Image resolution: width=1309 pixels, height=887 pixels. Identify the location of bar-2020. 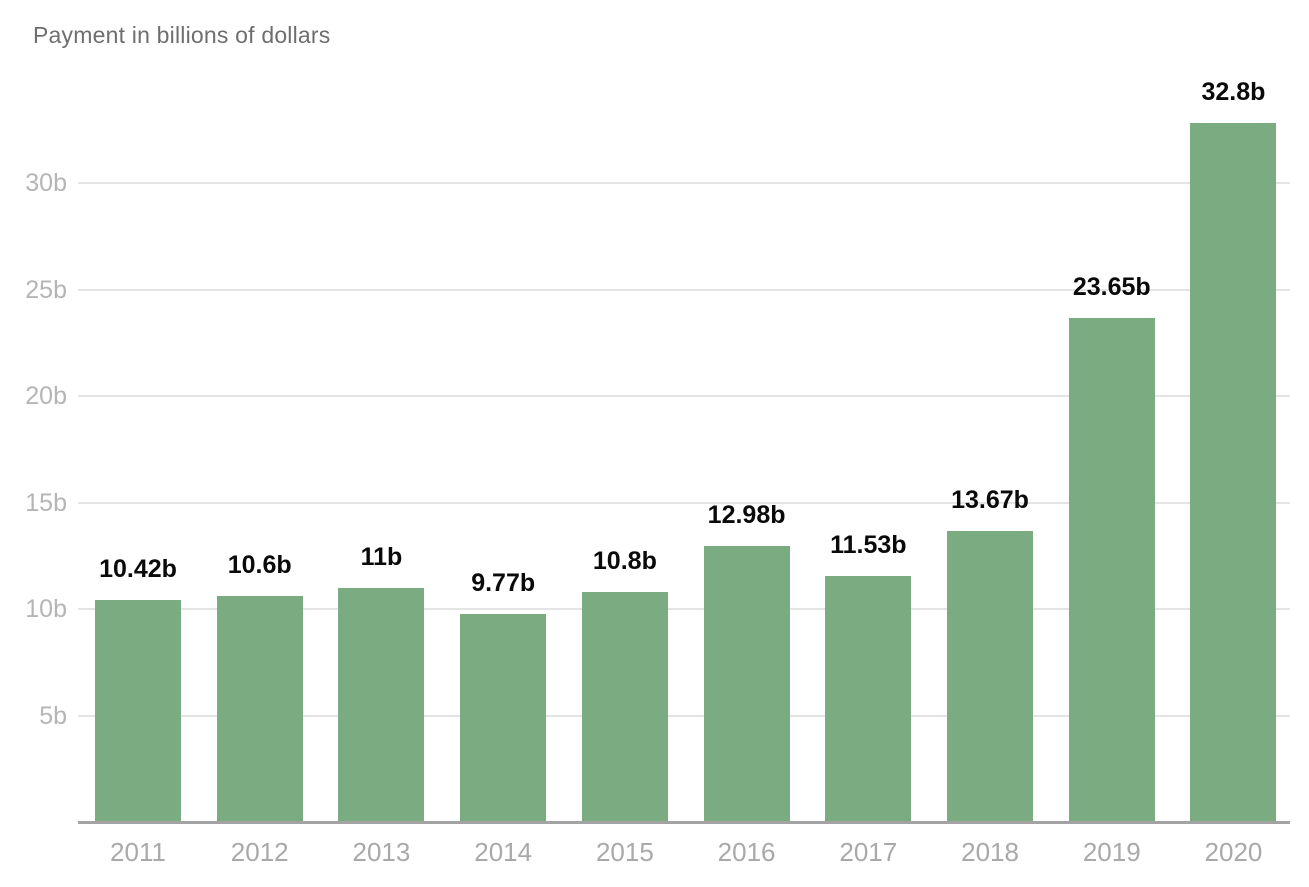
(1233, 472).